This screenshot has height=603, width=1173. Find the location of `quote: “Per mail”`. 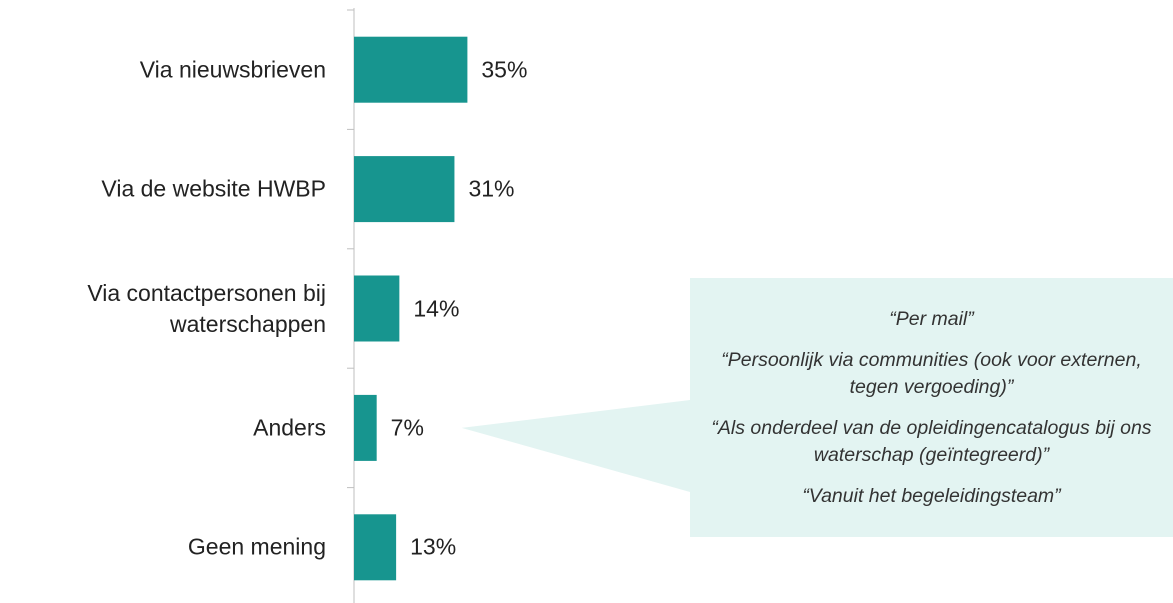

quote: “Per mail” is located at coordinates (931, 318).